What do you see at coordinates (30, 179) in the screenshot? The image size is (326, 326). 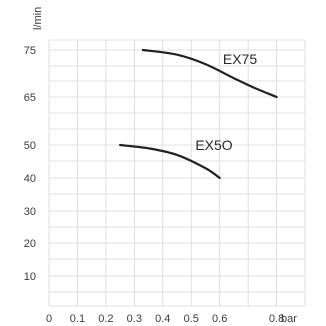 I see `y-tick-label: 40` at bounding box center [30, 179].